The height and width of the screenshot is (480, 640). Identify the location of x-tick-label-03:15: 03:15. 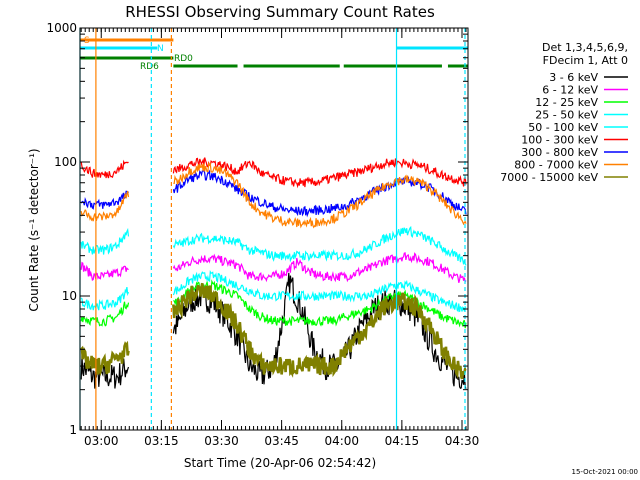
(161, 441).